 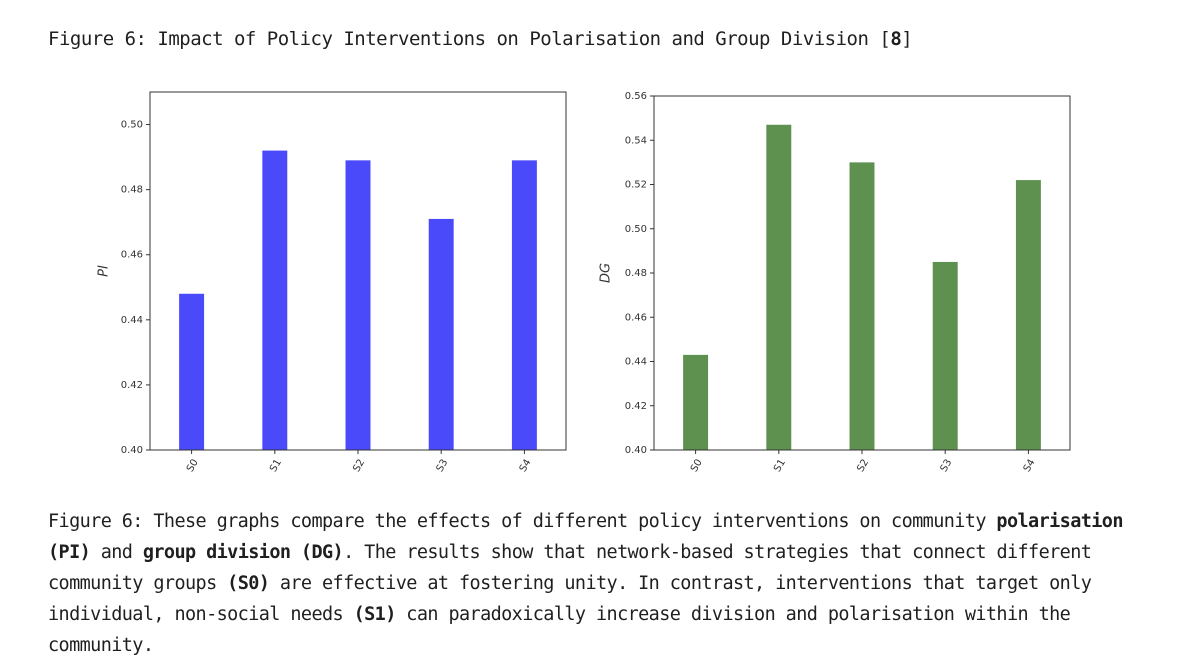 What do you see at coordinates (945, 355) in the screenshot?
I see `dg-bar-s3` at bounding box center [945, 355].